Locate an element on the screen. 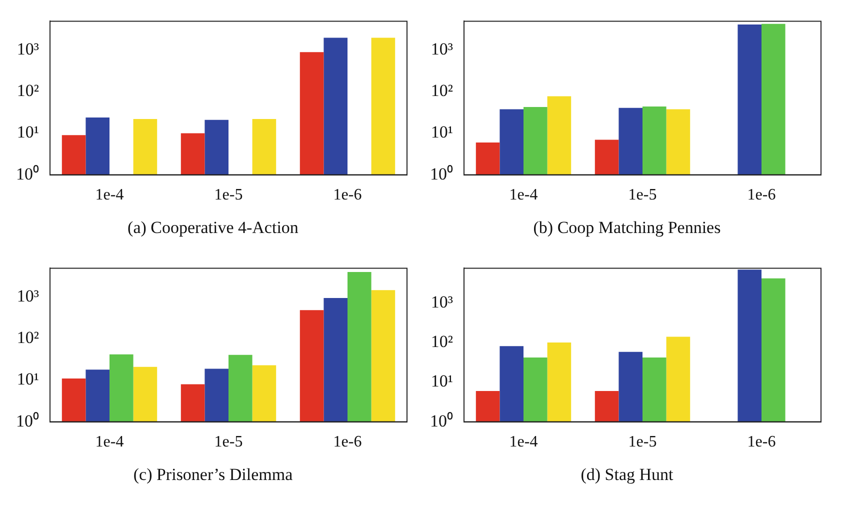 This screenshot has width=841, height=507. text: (a) Cooperative 4-Action is located at coordinates (213, 228).